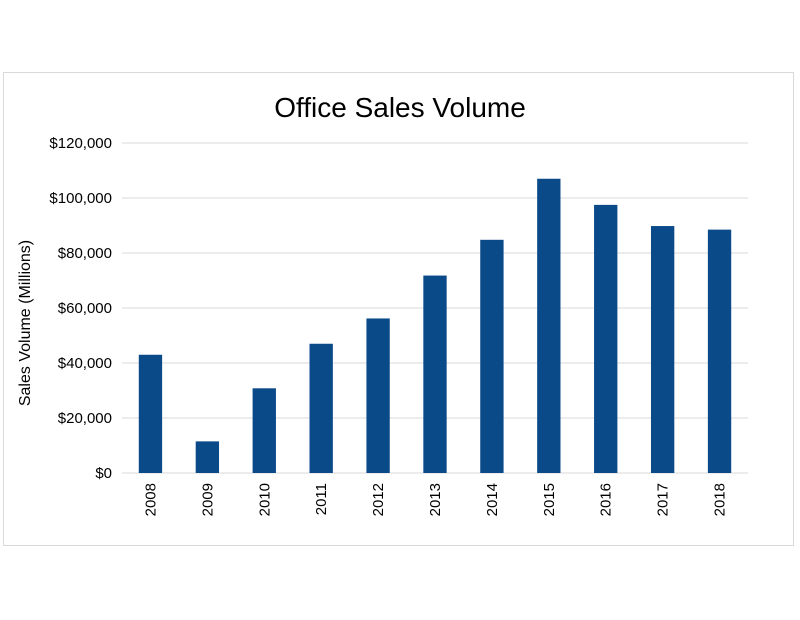  Describe the element at coordinates (103, 473) in the screenshot. I see `y-tick-label: $0` at that location.